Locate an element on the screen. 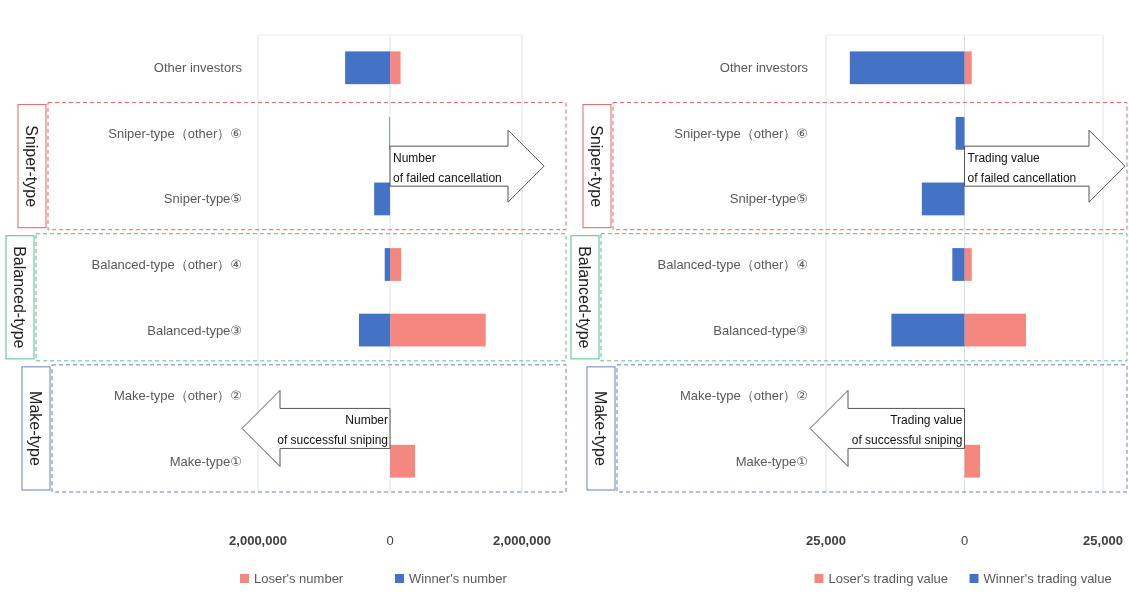 Image resolution: width=1129 pixels, height=600 pixels. annotation: Trading value of successful sniping is located at coordinates (907, 430).